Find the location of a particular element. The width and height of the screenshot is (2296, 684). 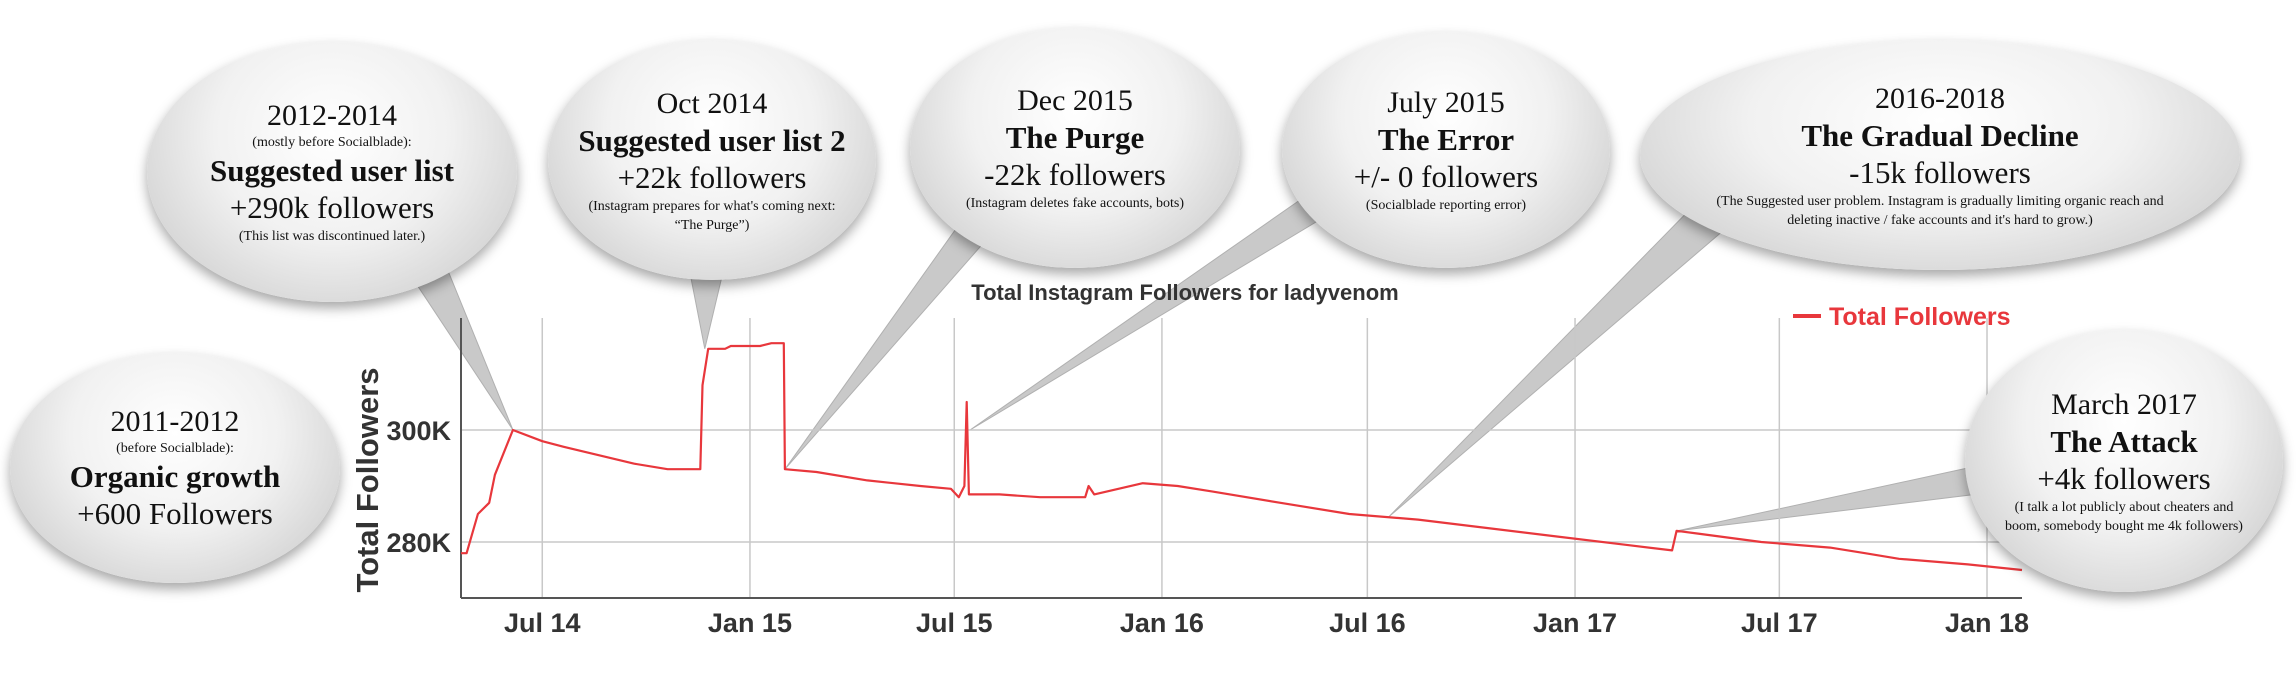

annotation-note: (Socialblade reporting error) is located at coordinates (1446, 205).